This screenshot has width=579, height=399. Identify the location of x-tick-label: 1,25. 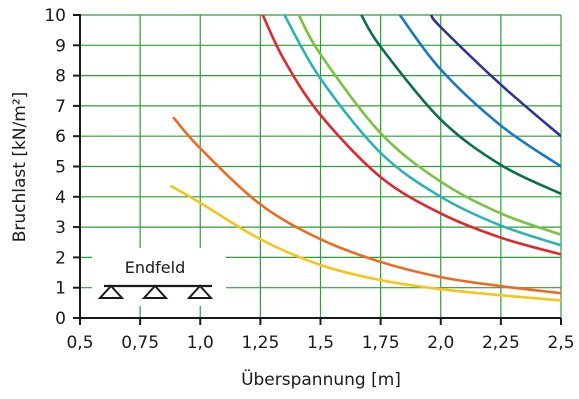
(260, 343).